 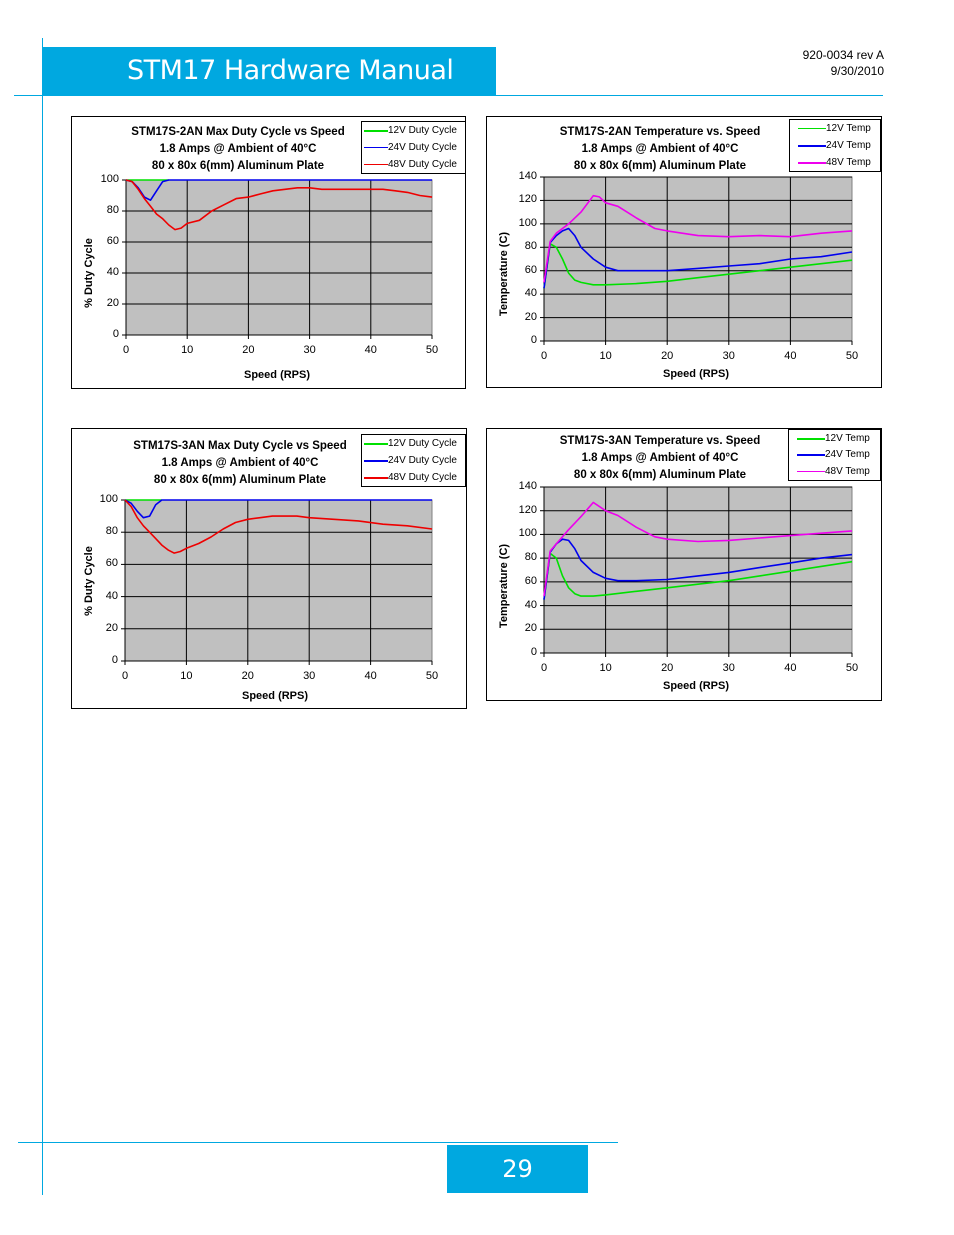 I want to click on chart-2an-duty-cycle-plot, so click(x=277, y=259).